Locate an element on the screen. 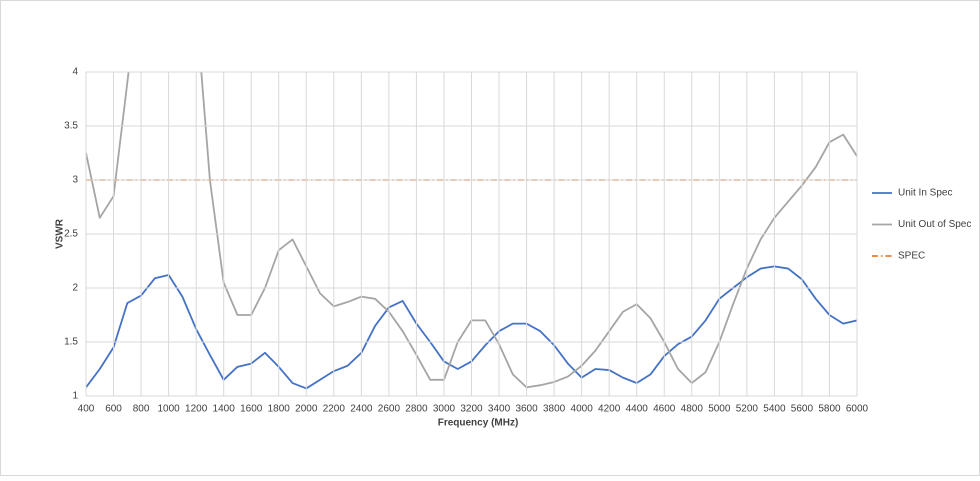 Image resolution: width=980 pixels, height=481 pixels. x-tick-label: 4000 is located at coordinates (582, 409).